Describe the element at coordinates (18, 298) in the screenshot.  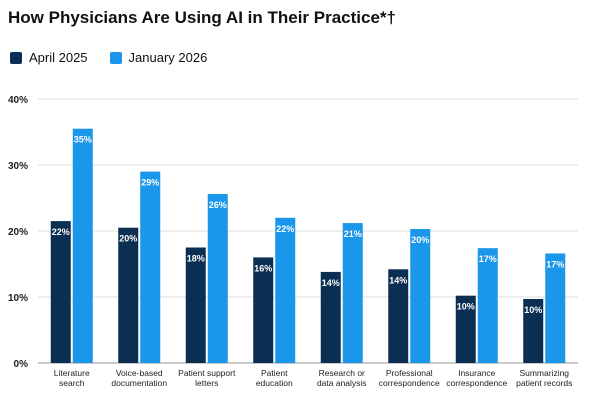
I see `y-tick-label: 10%` at that location.